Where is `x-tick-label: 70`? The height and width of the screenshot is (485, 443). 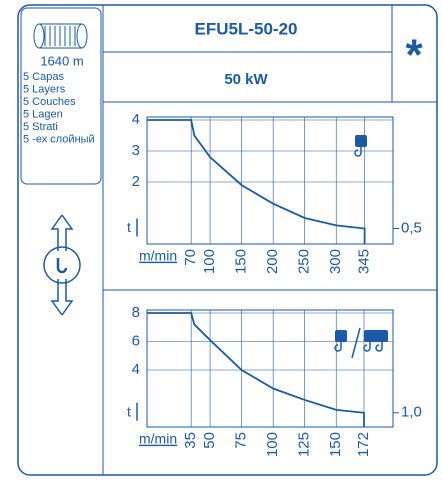 x-tick-label: 70 is located at coordinates (190, 257).